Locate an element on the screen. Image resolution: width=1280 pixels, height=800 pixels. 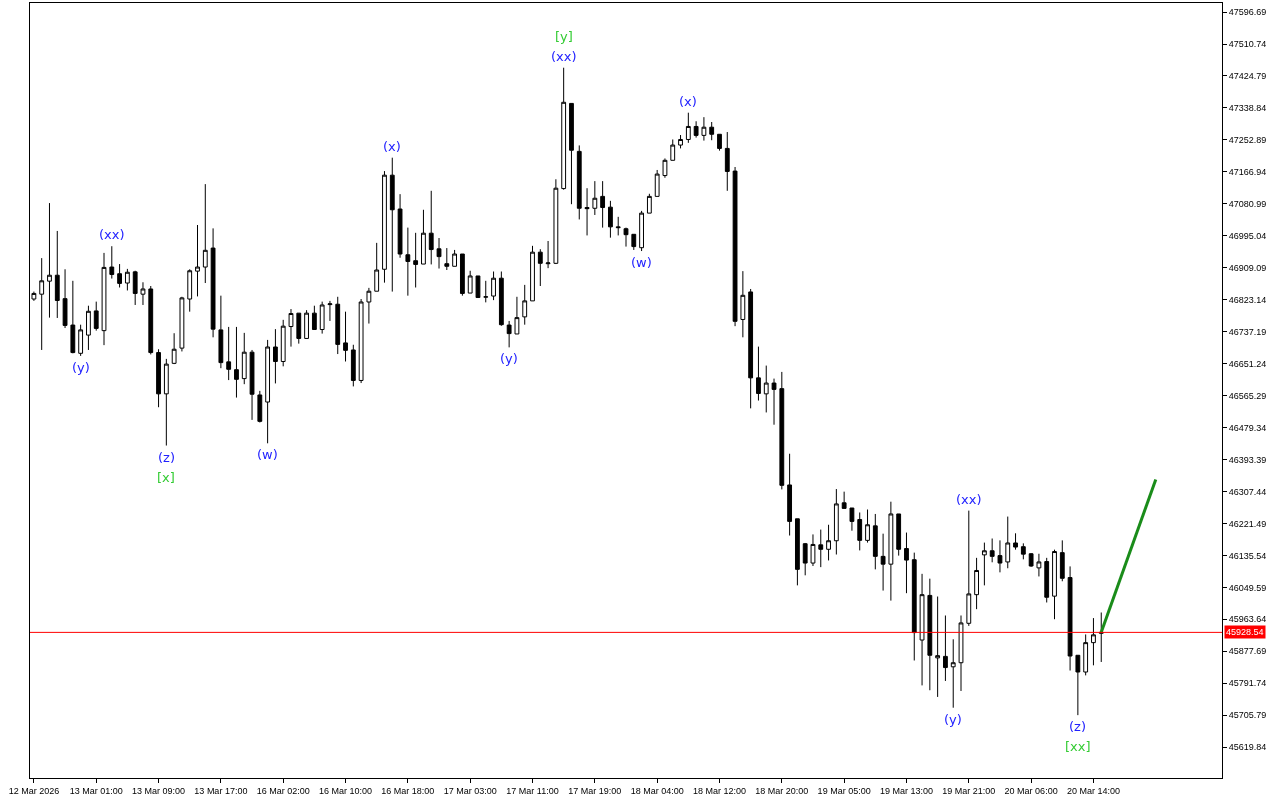
annotation: (z) is located at coordinates (166, 457).